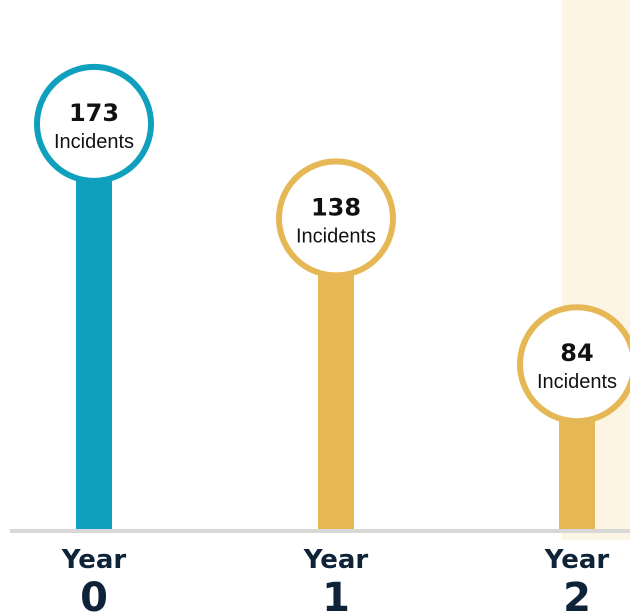  I want to click on data-label-value: 173, so click(94, 113).